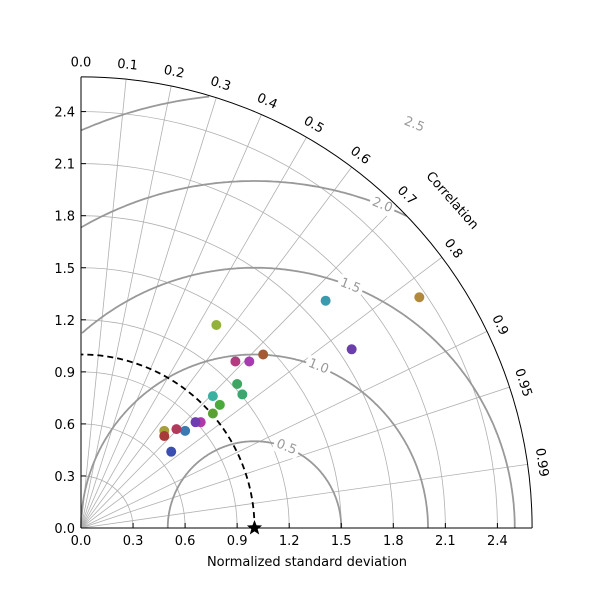 The image size is (600, 600). Describe the element at coordinates (81, 541) in the screenshot. I see `x-tick-label: 0.0` at that location.